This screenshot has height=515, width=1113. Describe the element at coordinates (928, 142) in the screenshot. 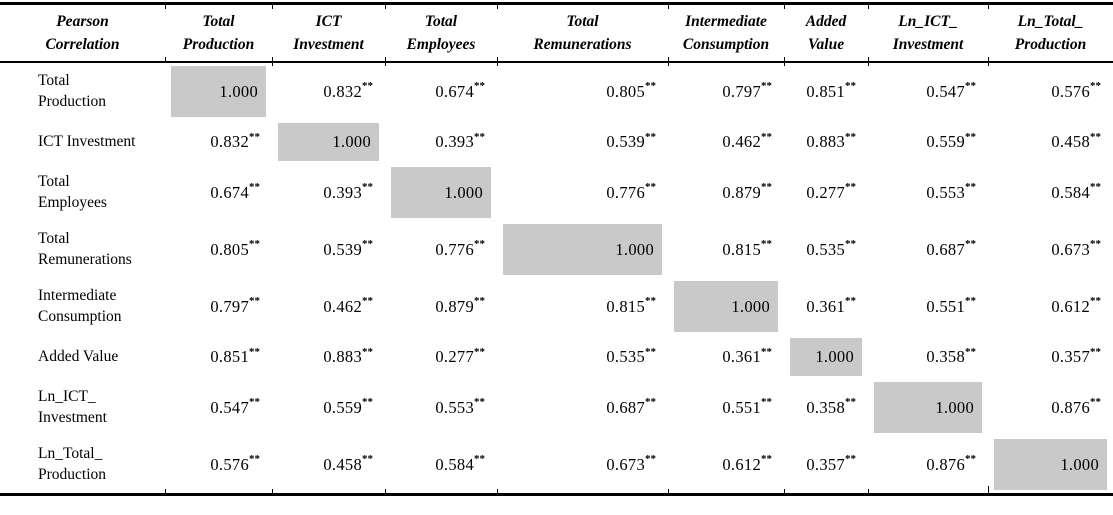

I see `corr-cell: 0.559**` at that location.